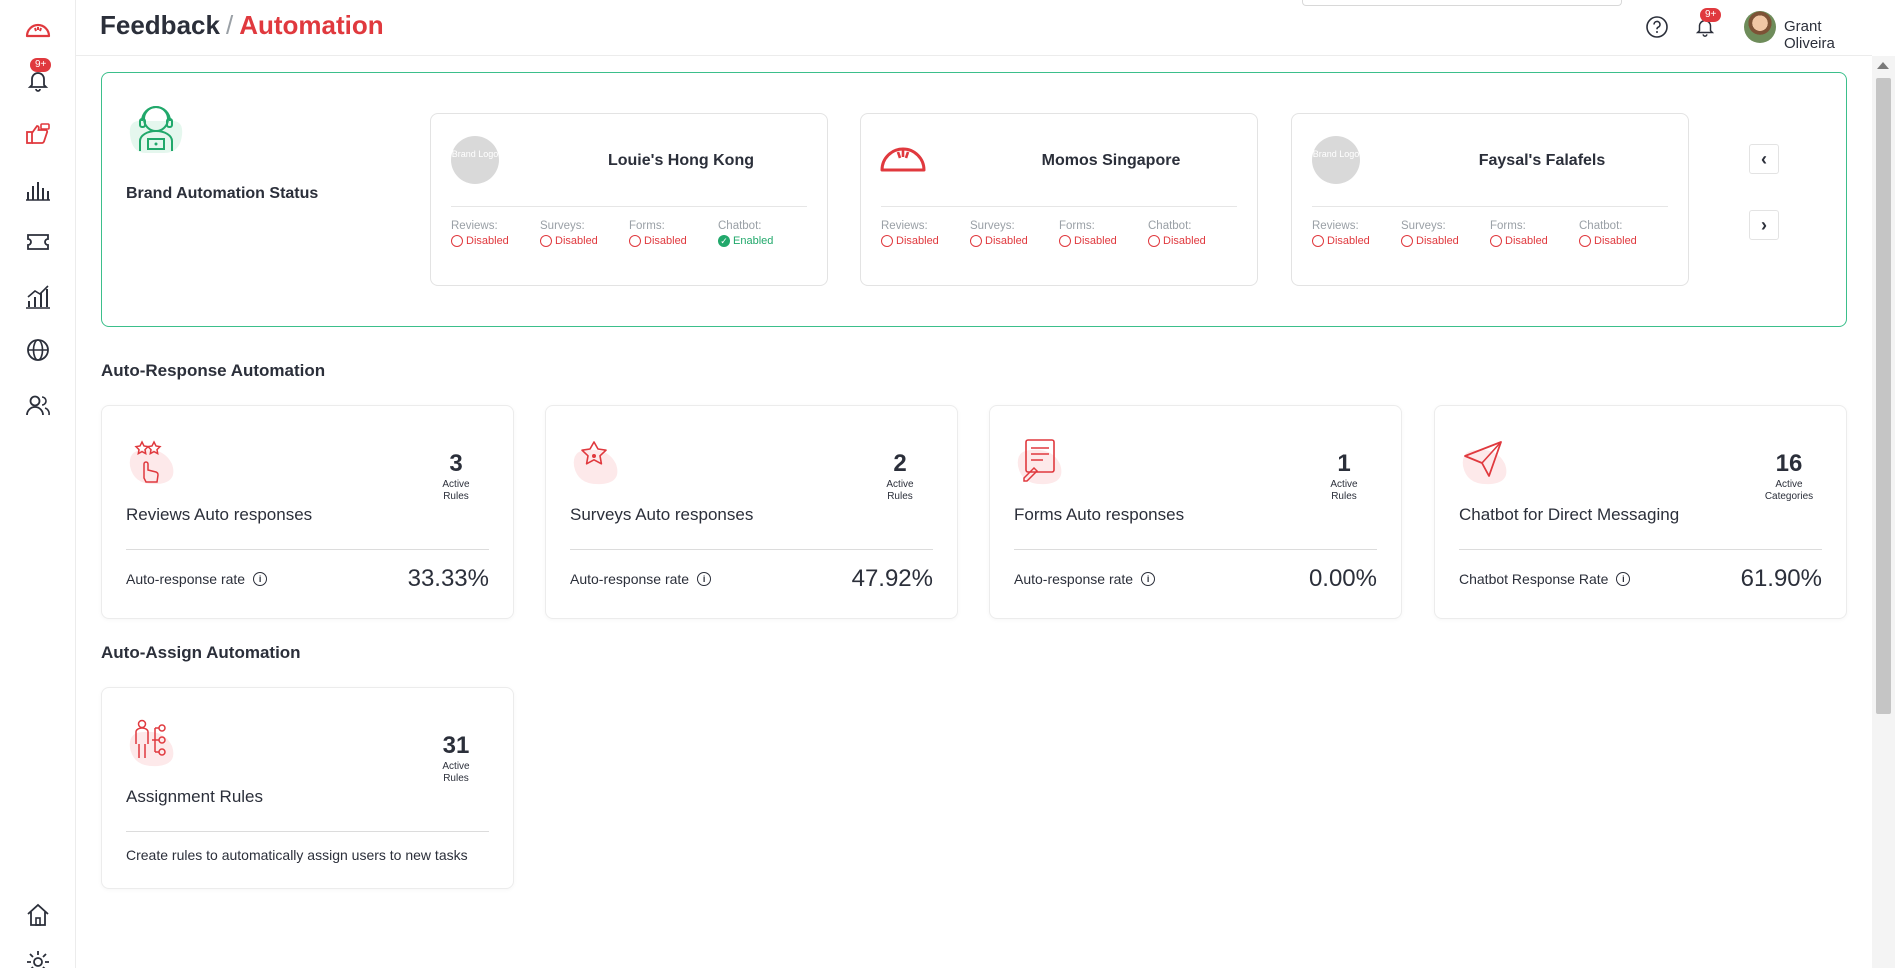  Describe the element at coordinates (740, 226) in the screenshot. I see `chatbot-label: Chatbot:` at that location.